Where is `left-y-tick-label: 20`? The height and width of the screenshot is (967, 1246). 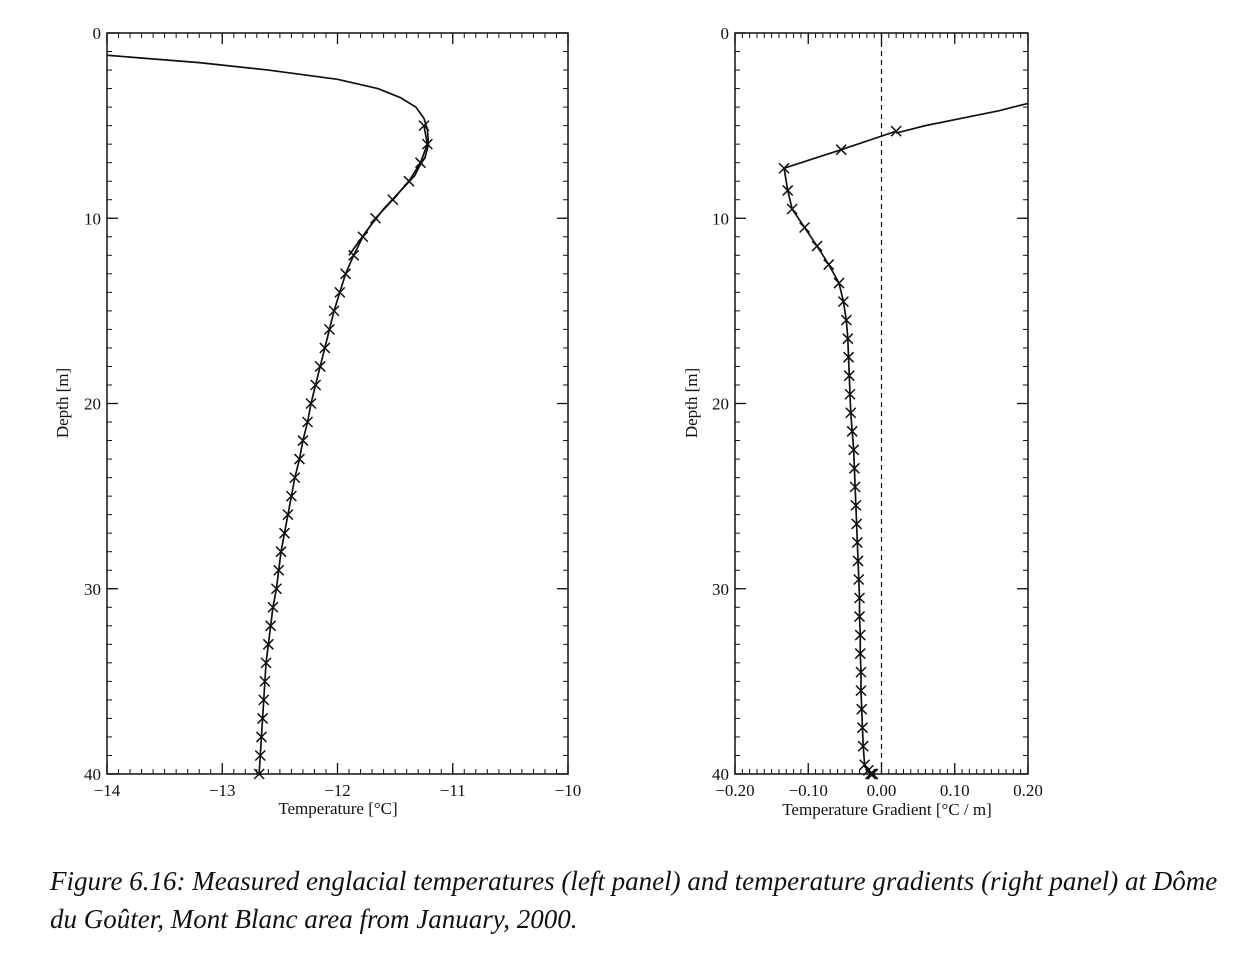 left-y-tick-label: 20 is located at coordinates (92, 404).